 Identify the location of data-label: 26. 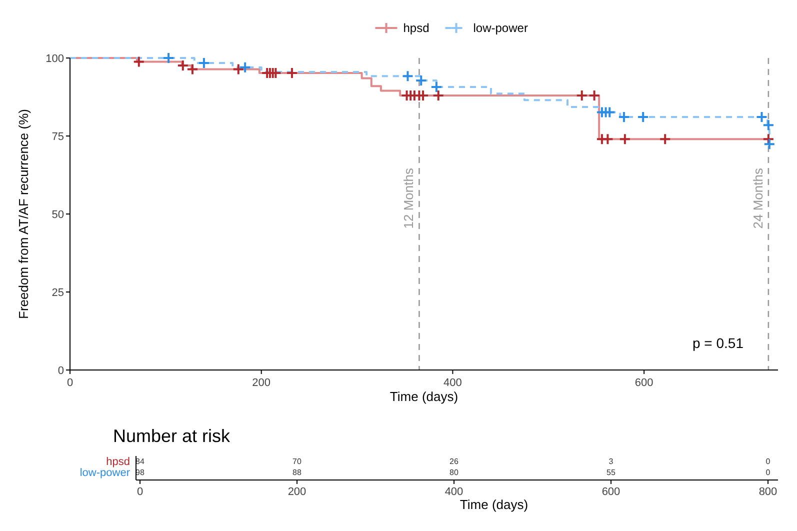
(454, 461).